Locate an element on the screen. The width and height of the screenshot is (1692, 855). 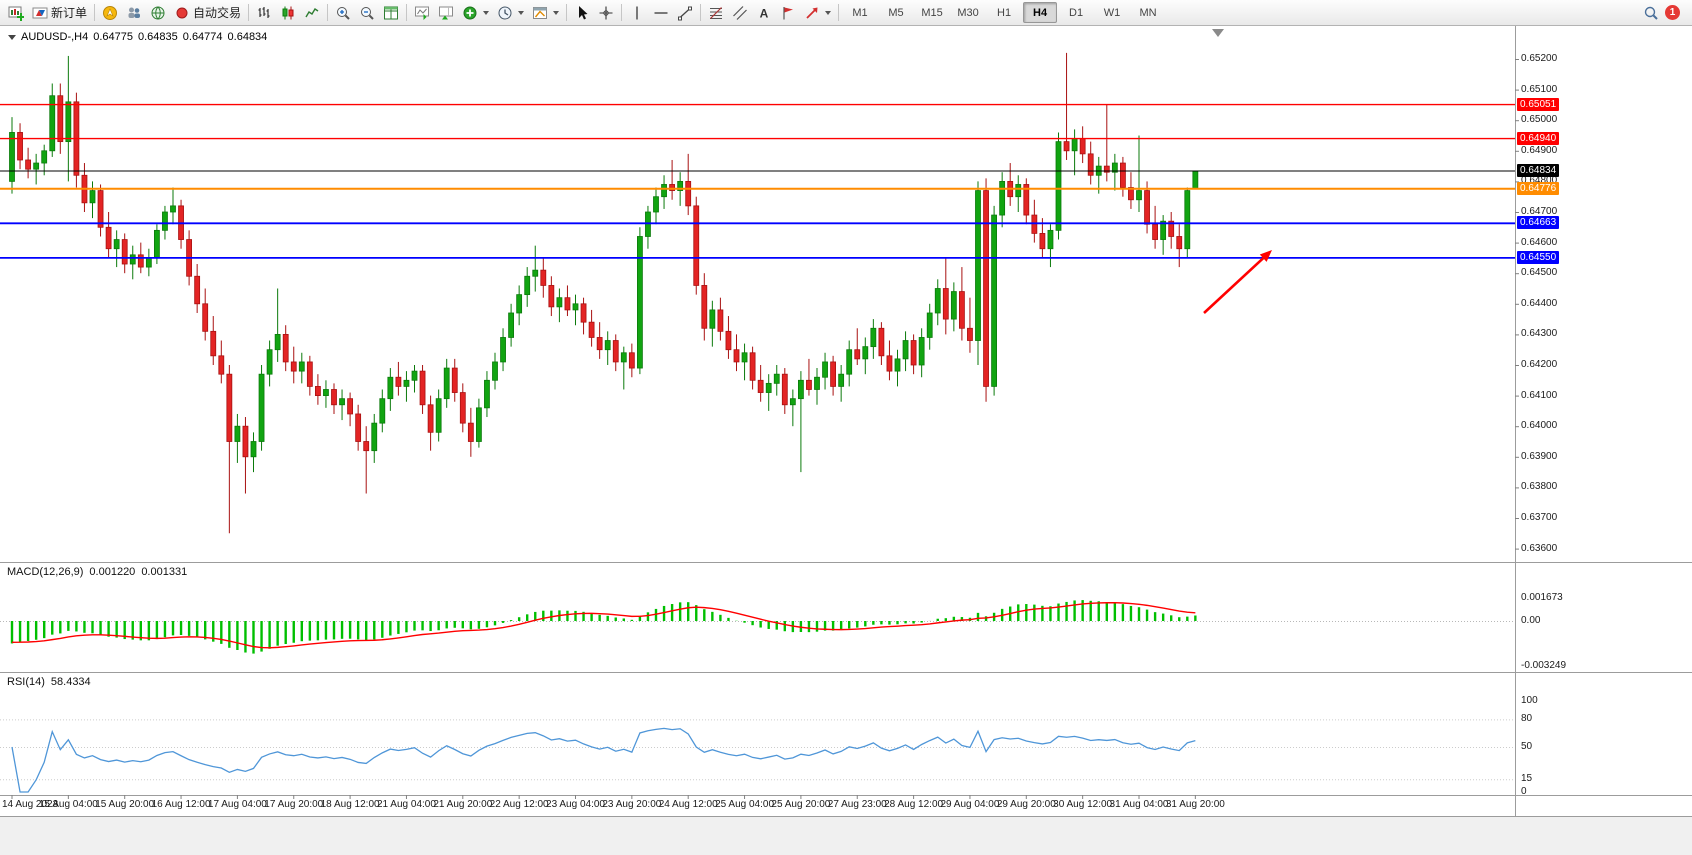
rsi-pane-label: RSI(14) 58.4334 is located at coordinates (49, 682).